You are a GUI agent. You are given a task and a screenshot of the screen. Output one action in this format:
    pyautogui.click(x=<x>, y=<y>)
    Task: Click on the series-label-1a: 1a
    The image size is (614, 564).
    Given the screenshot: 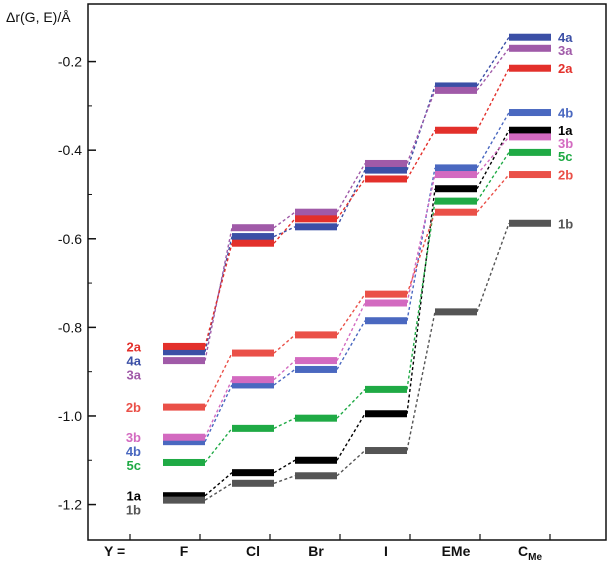 What is the action you would take?
    pyautogui.click(x=565, y=130)
    